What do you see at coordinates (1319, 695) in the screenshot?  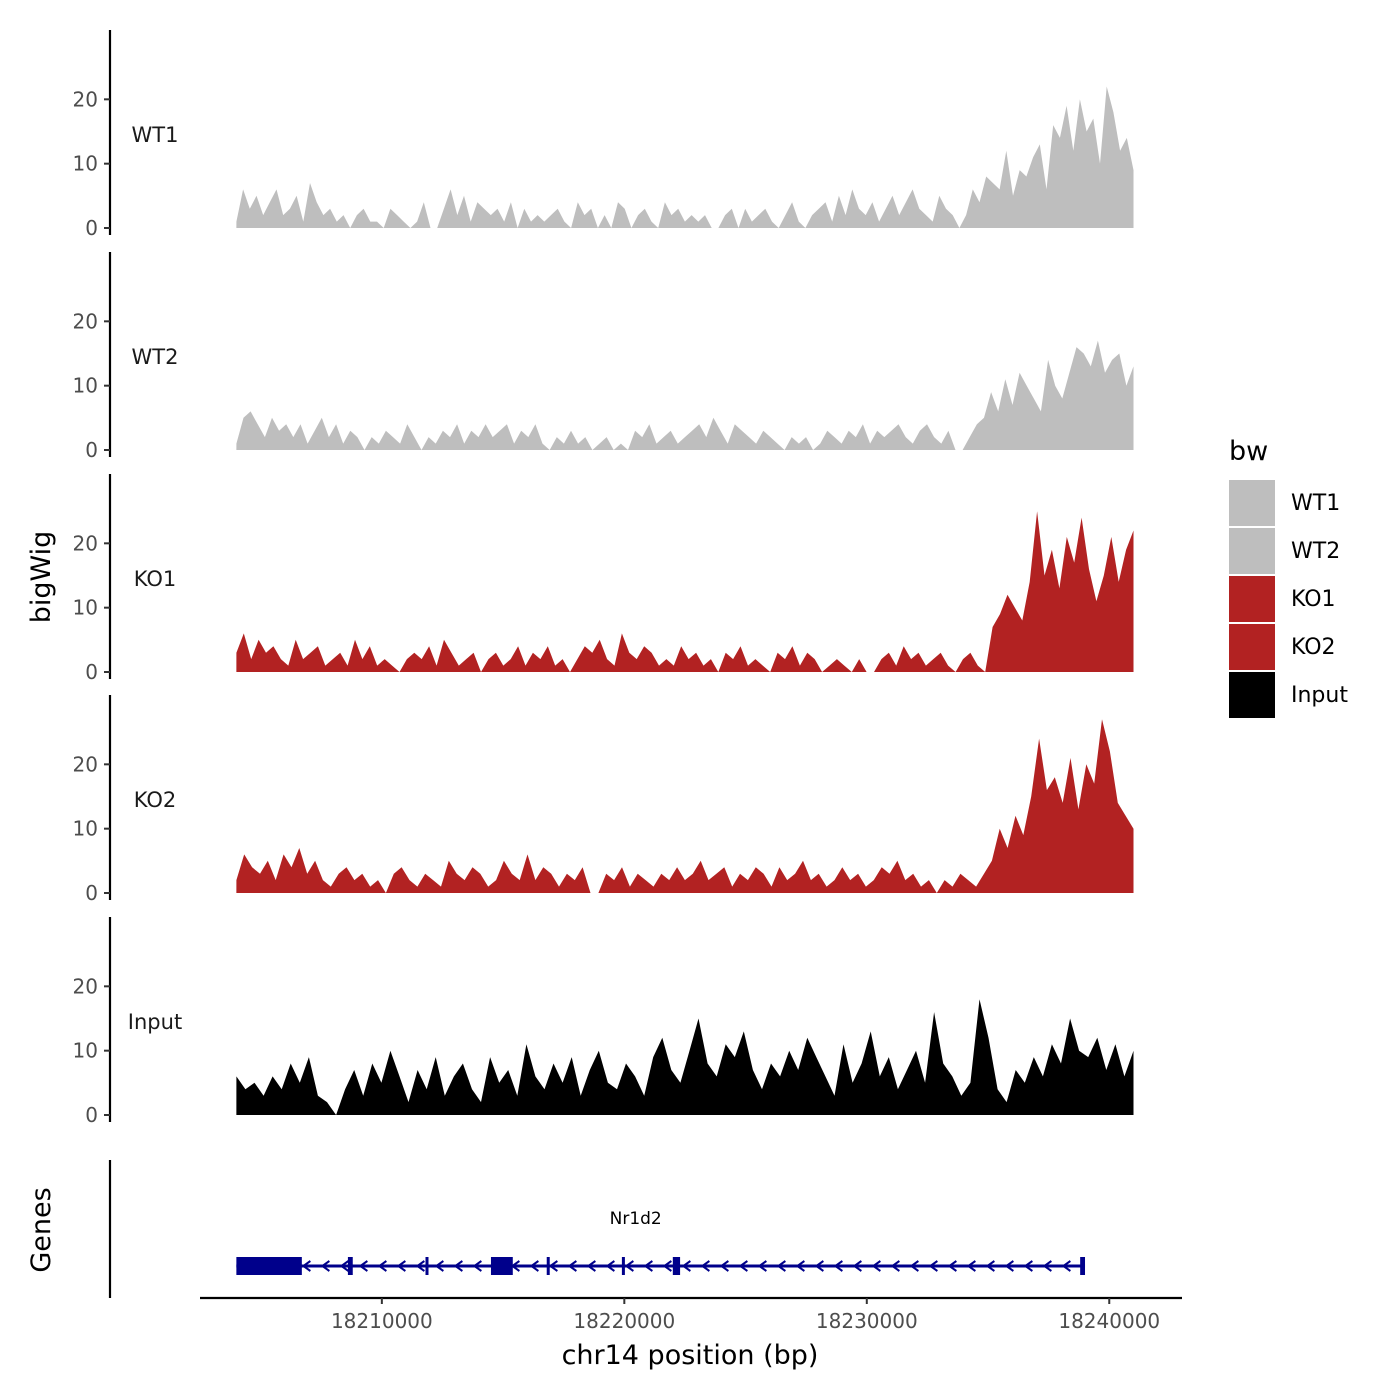 I see `legend-label-input: Input` at bounding box center [1319, 695].